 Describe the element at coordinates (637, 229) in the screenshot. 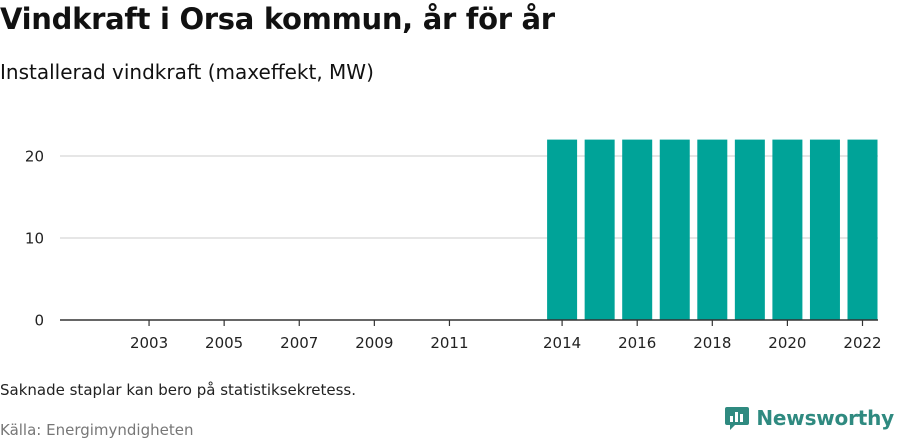

I see `bar-2016` at that location.